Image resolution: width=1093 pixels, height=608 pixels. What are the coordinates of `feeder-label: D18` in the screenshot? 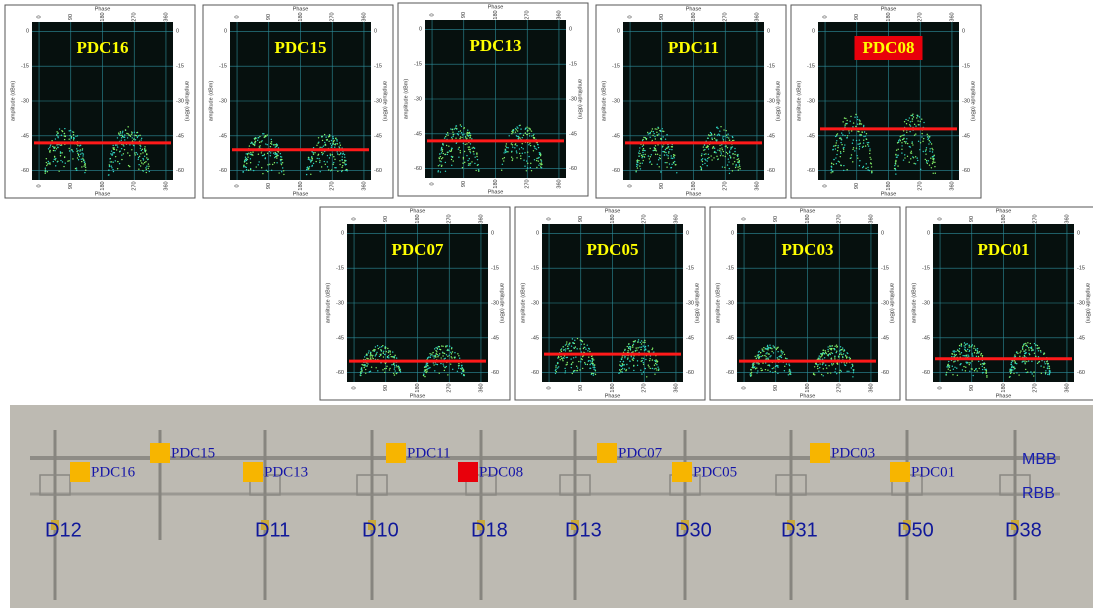 It's located at (489, 530).